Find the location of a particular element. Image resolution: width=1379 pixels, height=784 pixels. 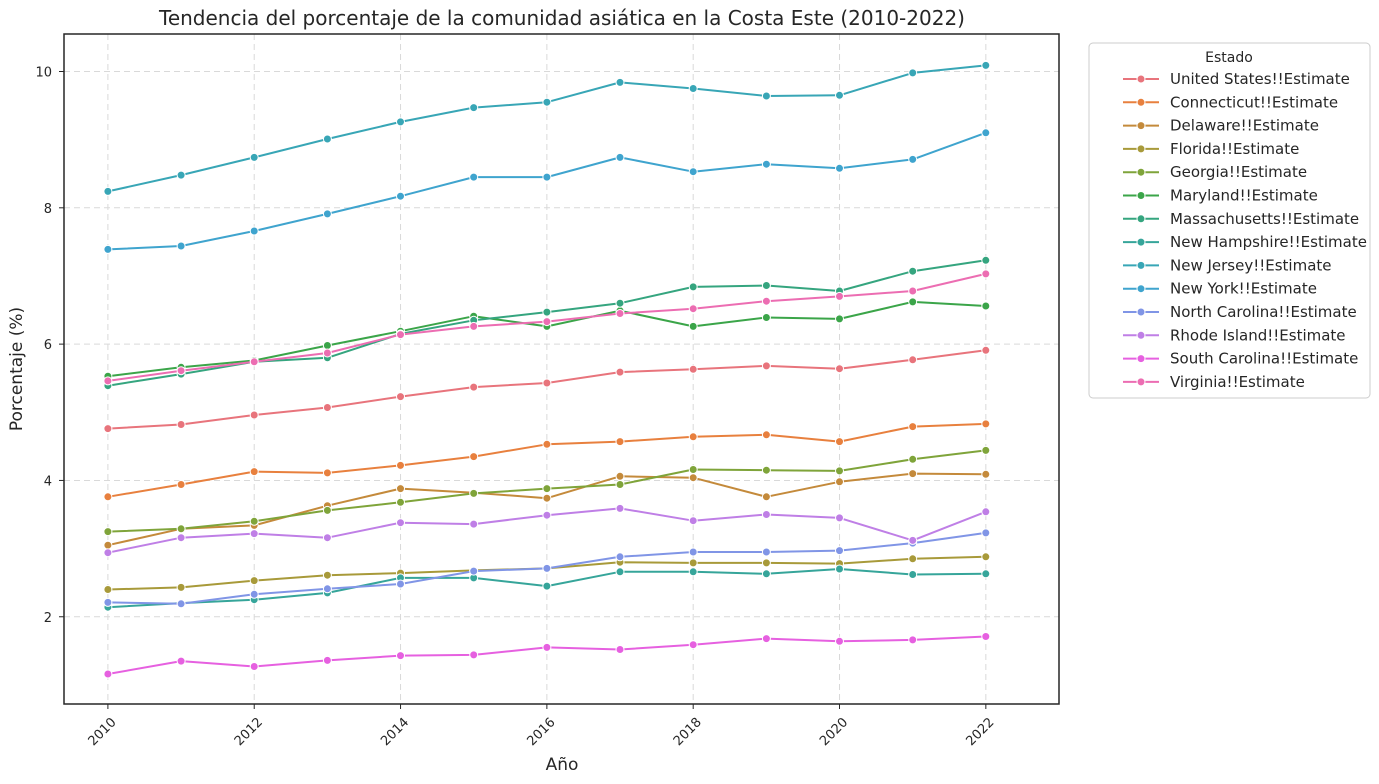

legend-item: Connecticut!!Estimate is located at coordinates (1230, 102).